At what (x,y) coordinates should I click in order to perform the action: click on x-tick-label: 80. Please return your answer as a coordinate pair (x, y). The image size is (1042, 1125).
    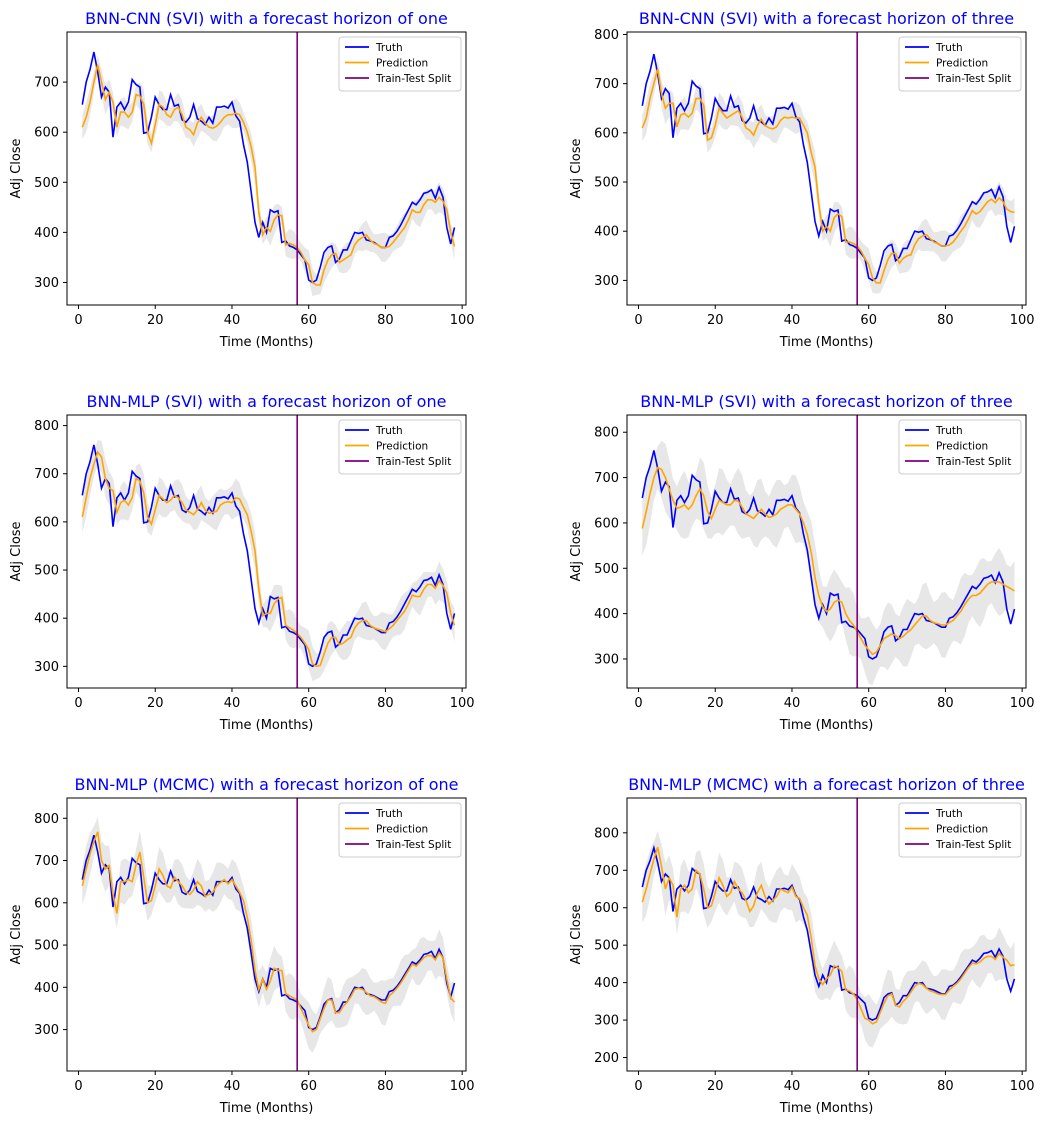
    Looking at the image, I should click on (385, 320).